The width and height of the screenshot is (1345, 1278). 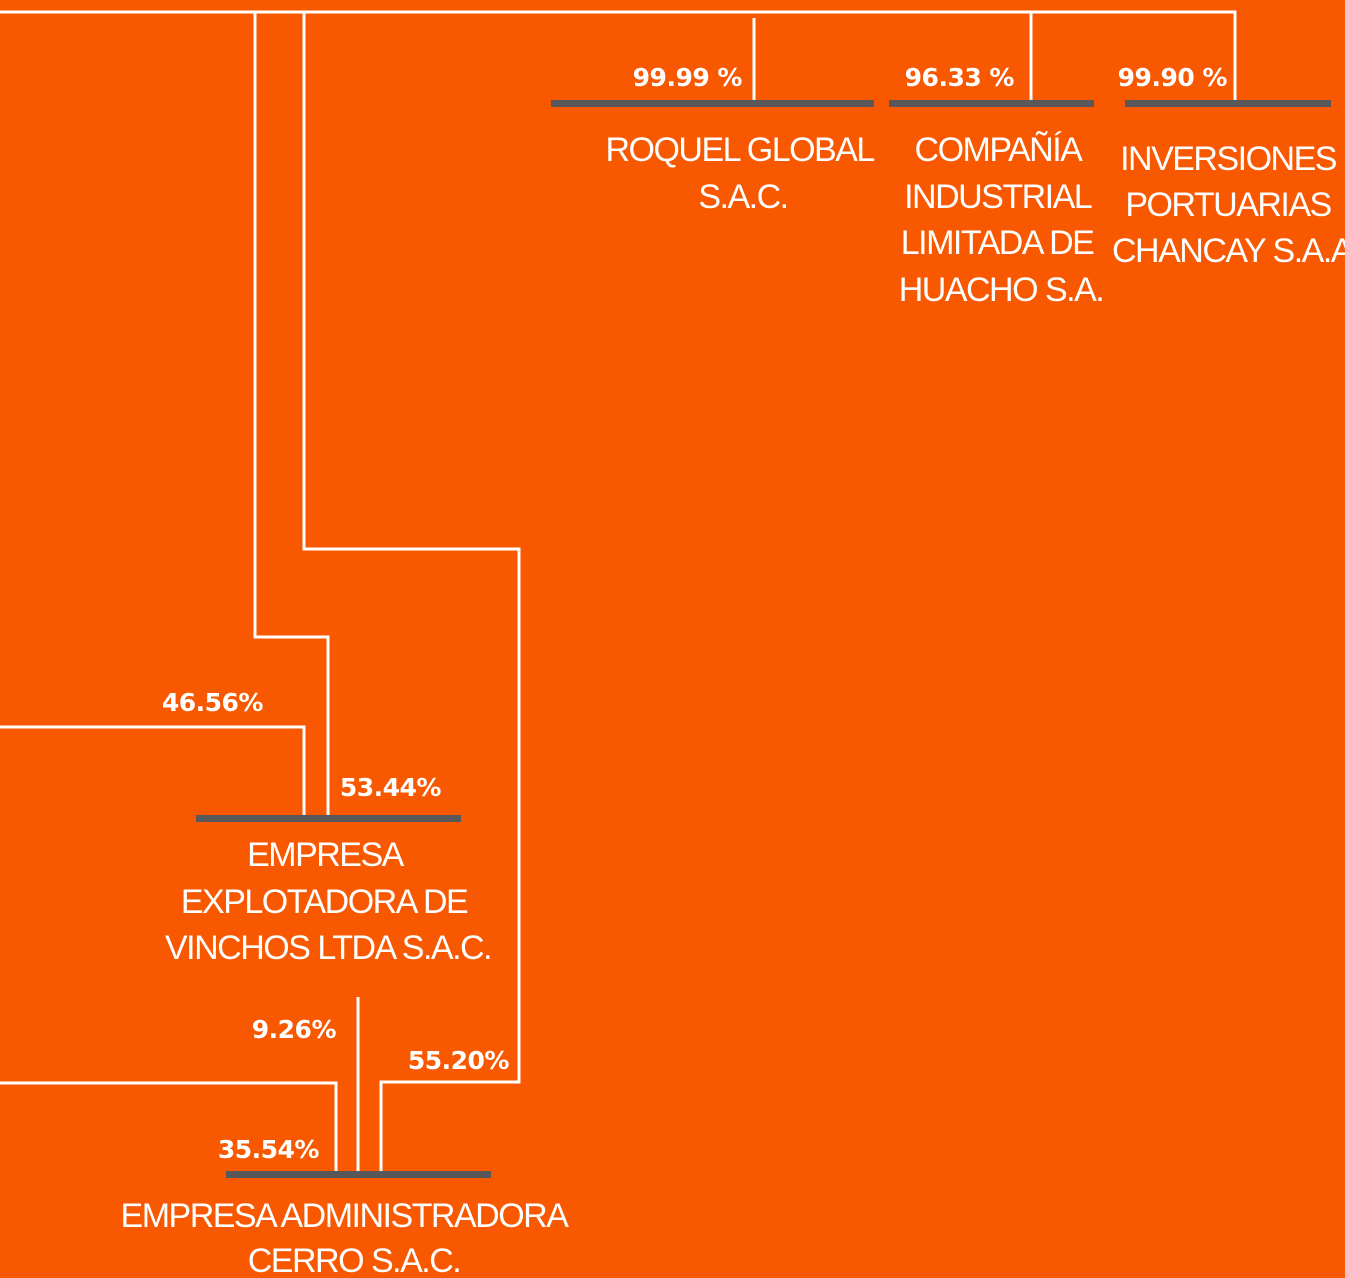 I want to click on cerro-name: EMPRESA ADMINISTRADORA CERRO S.A.C., so click(x=347, y=1237).